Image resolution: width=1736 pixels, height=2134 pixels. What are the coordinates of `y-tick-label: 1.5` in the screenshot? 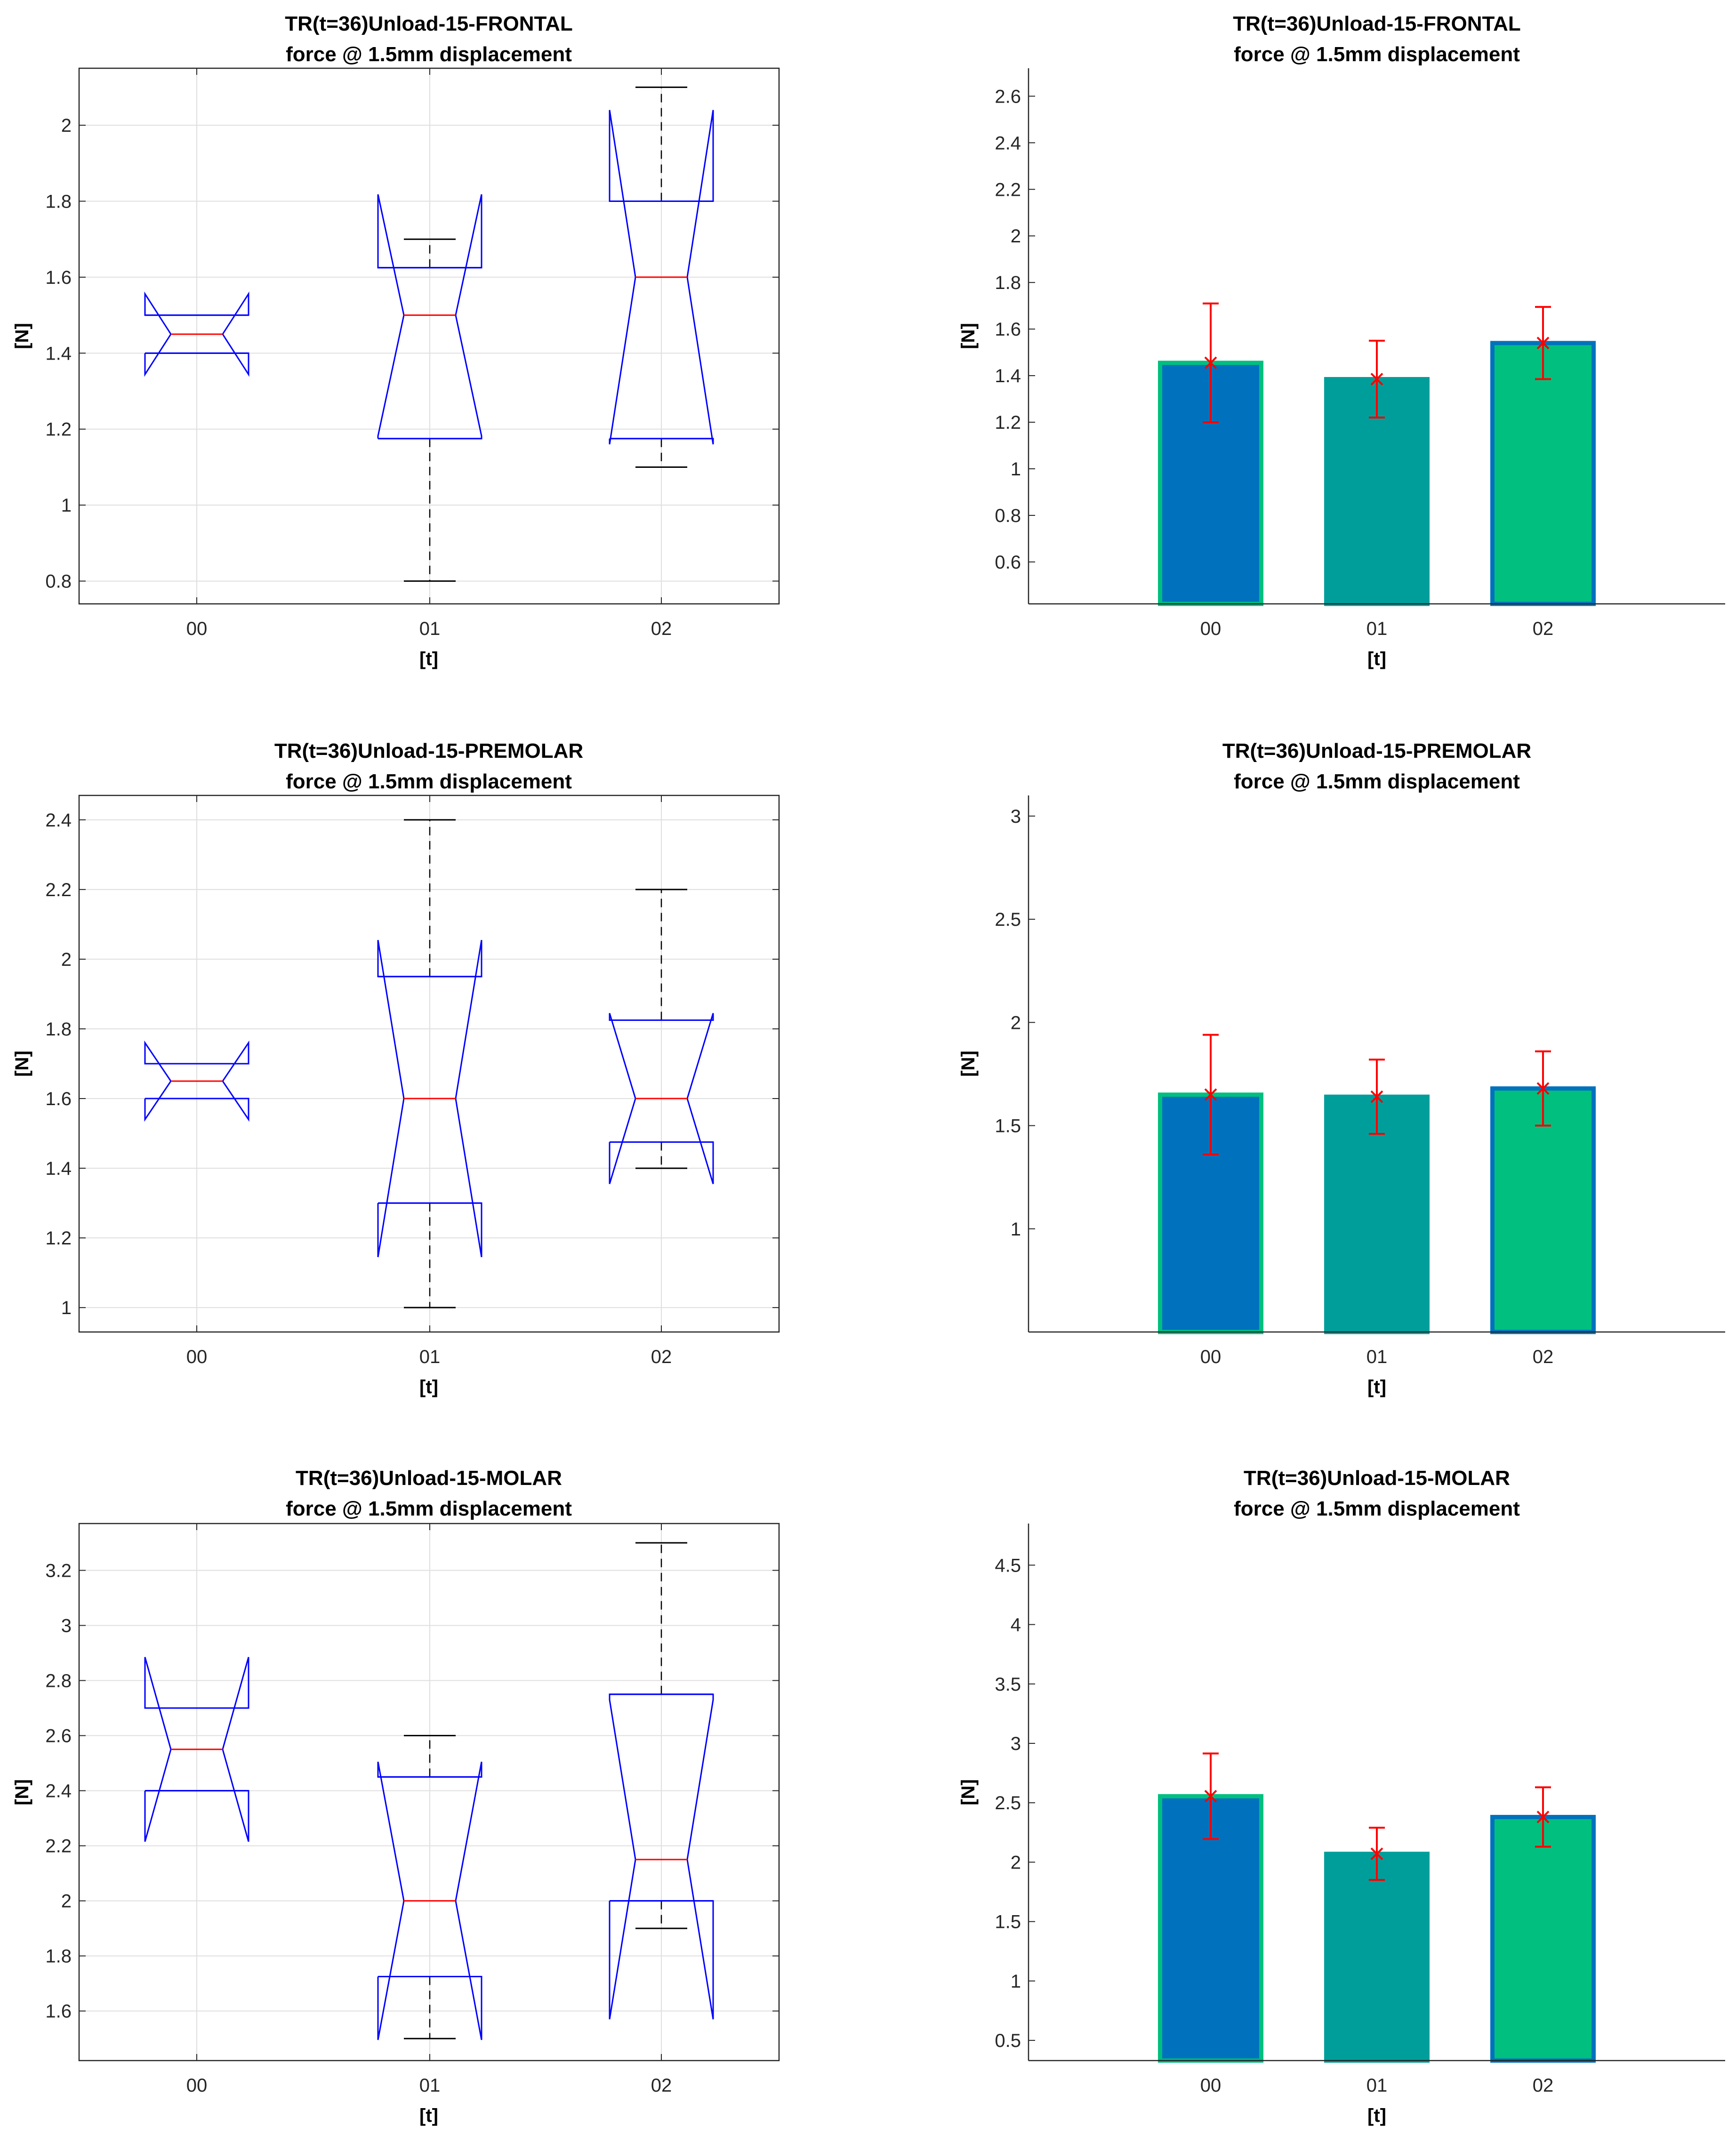 It's located at (1008, 1922).